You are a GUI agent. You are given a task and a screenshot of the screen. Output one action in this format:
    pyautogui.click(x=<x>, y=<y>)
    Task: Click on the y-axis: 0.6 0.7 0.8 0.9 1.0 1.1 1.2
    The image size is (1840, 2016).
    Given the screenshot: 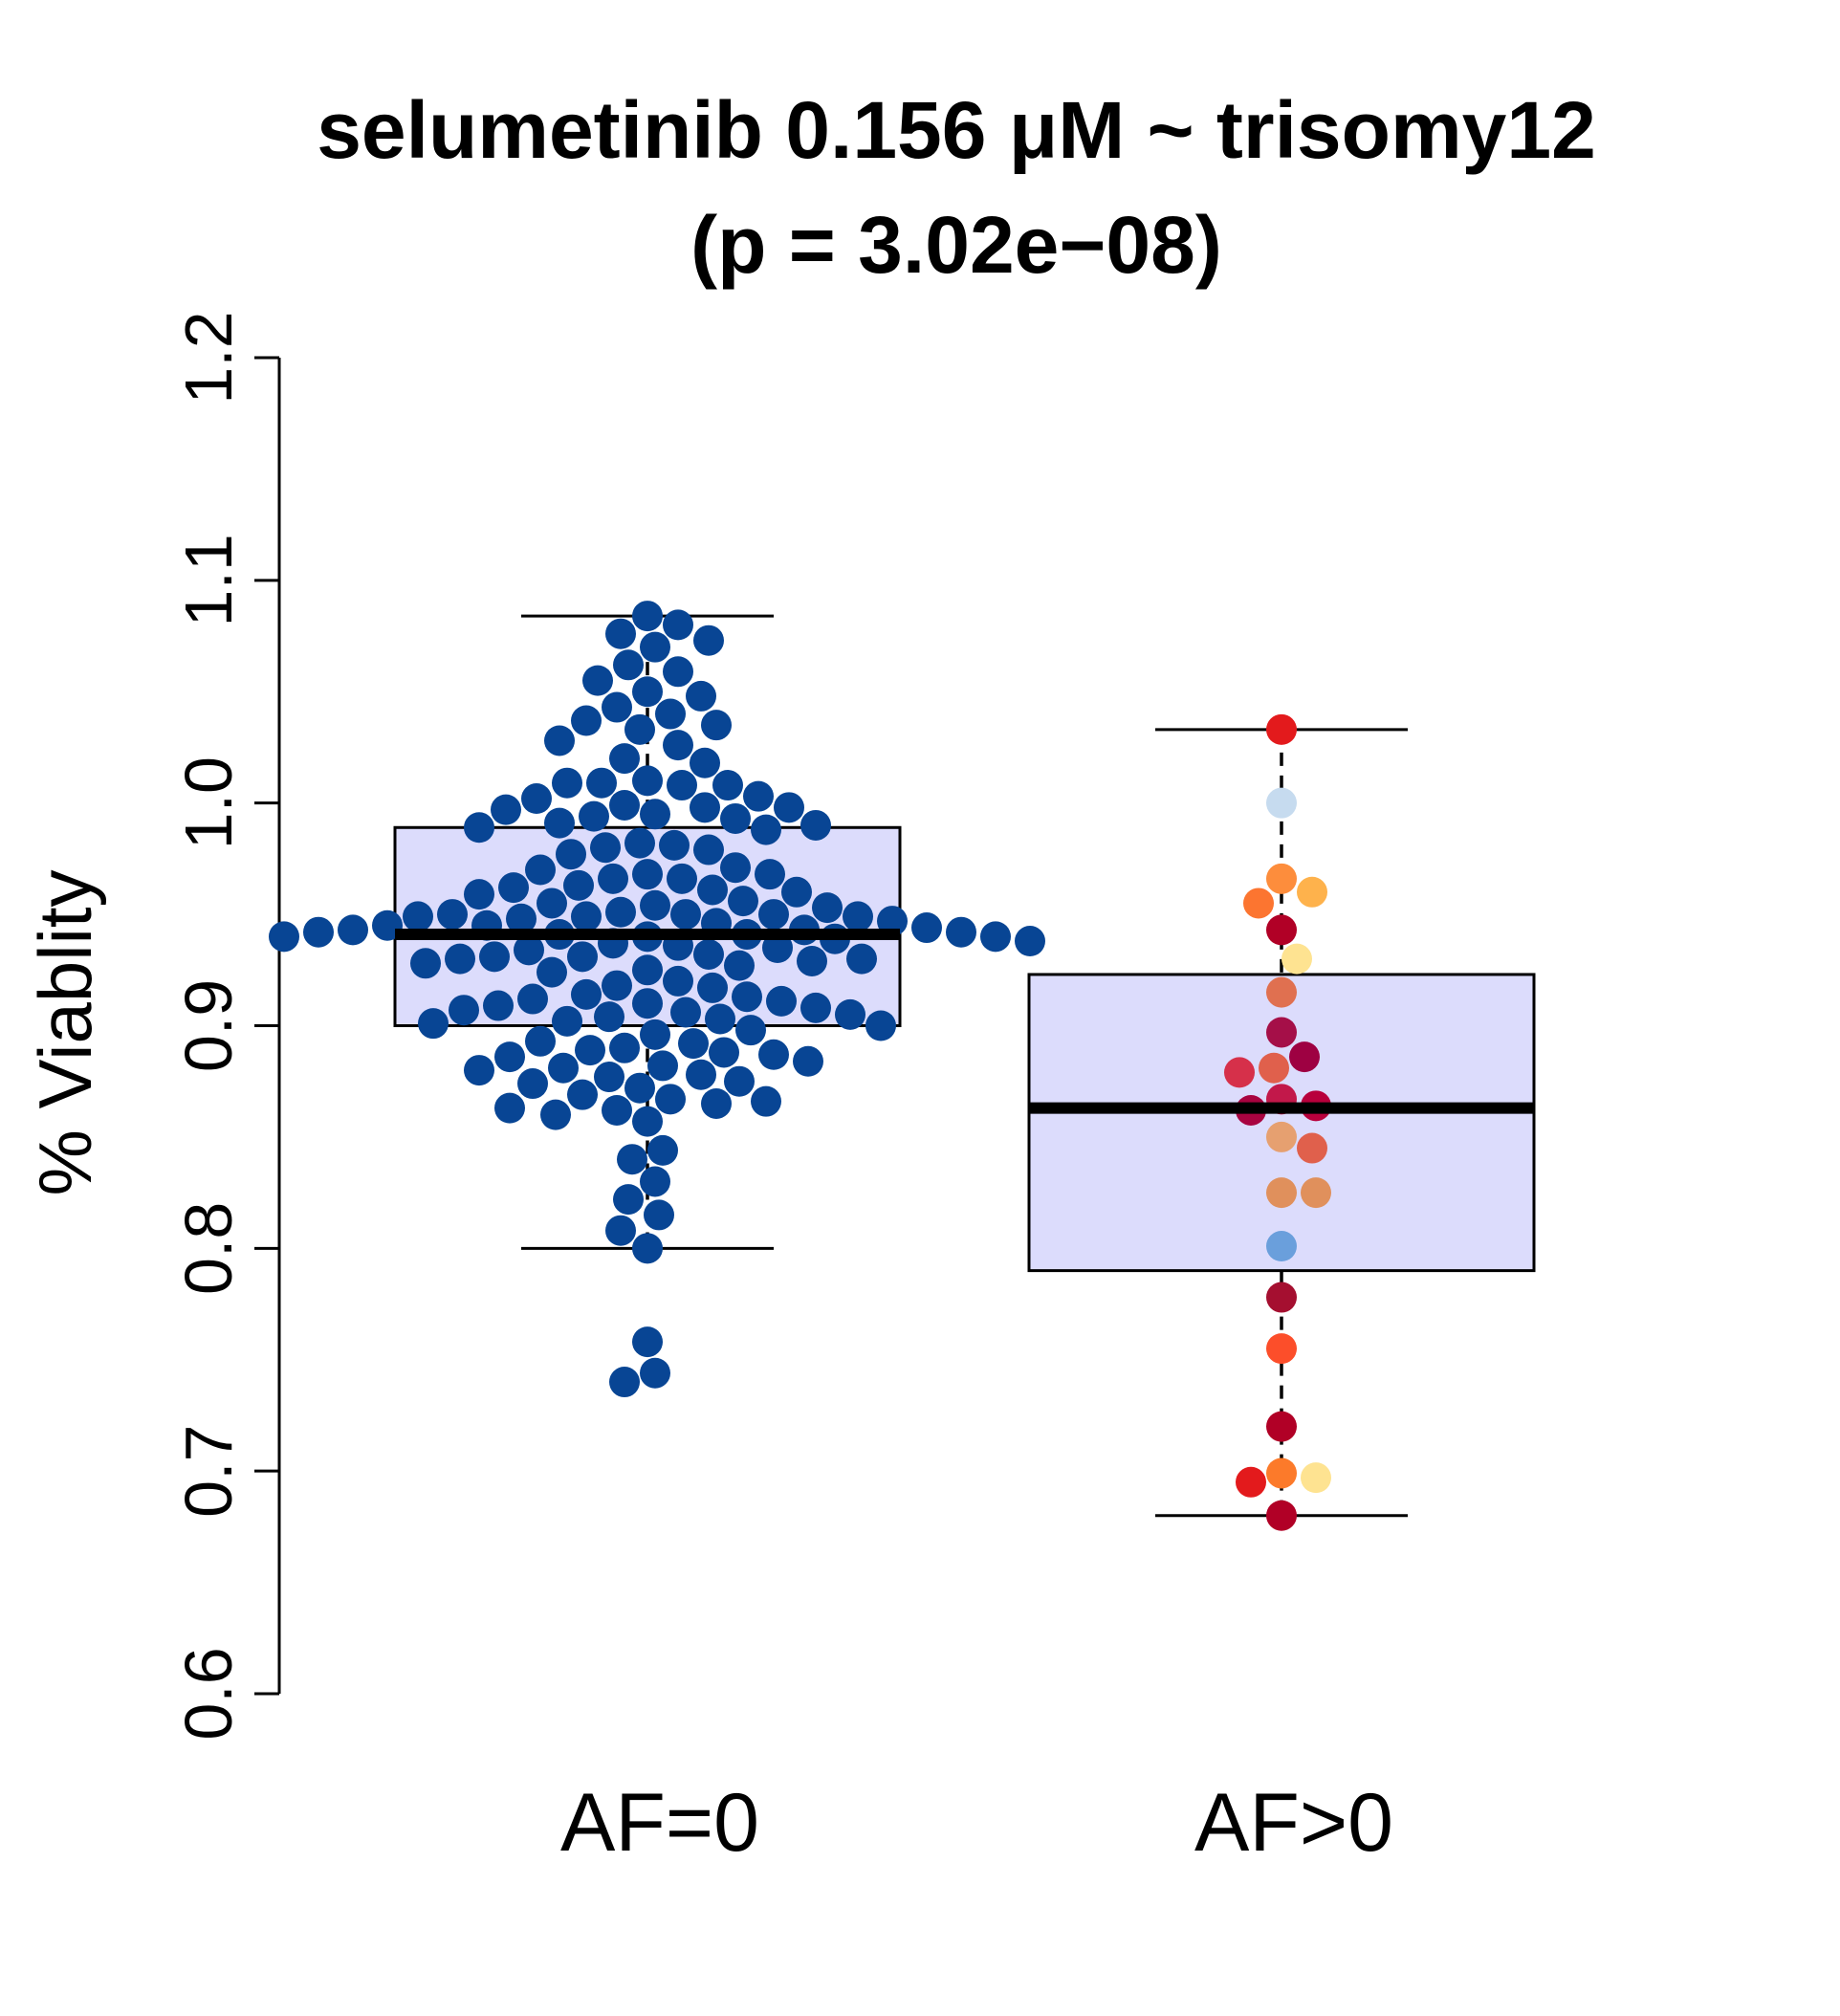 What is the action you would take?
    pyautogui.click(x=226, y=1026)
    